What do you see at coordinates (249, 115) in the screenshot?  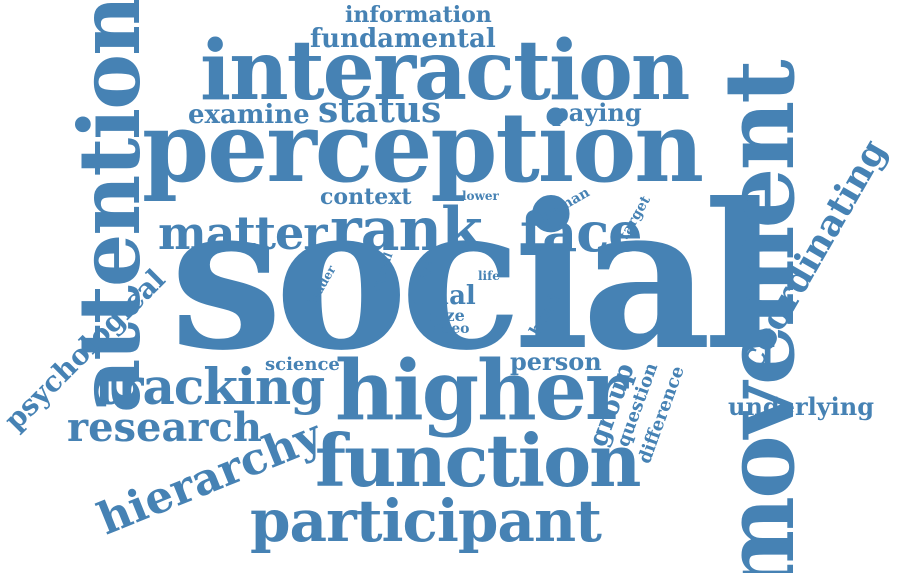 I see `word-examine: examine` at bounding box center [249, 115].